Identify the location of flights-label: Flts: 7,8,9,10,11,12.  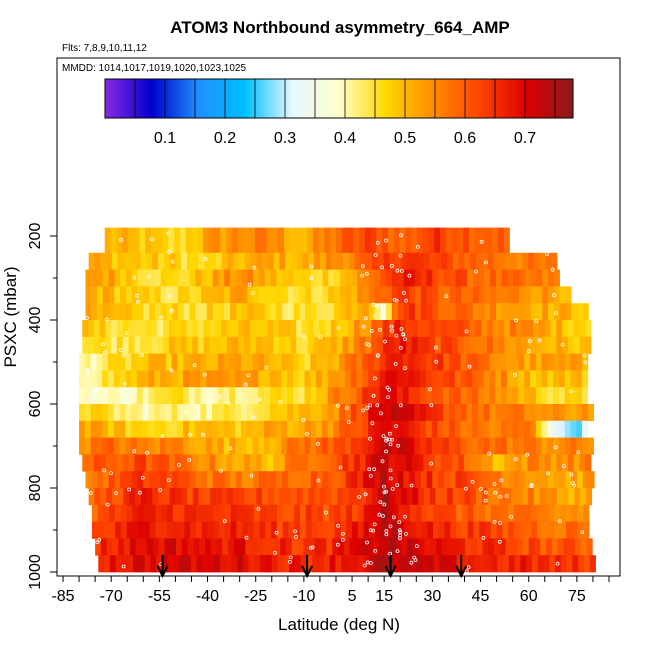
(104, 48).